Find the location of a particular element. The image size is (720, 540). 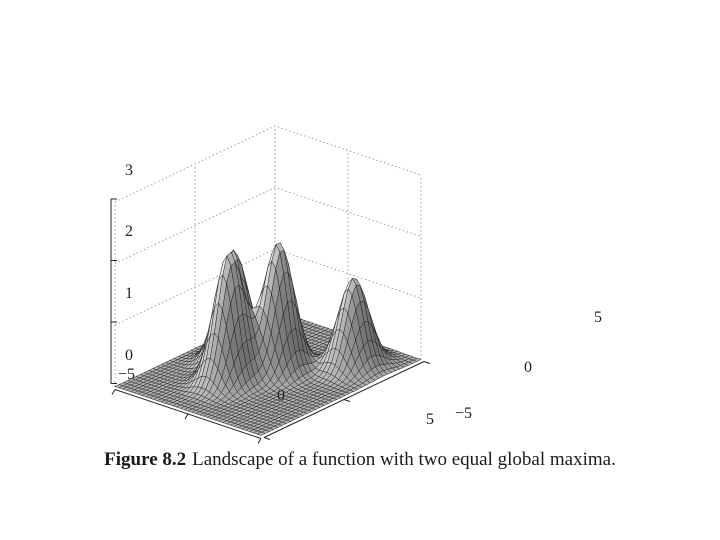

z-tick-label-3: 3 is located at coordinates (129, 170).